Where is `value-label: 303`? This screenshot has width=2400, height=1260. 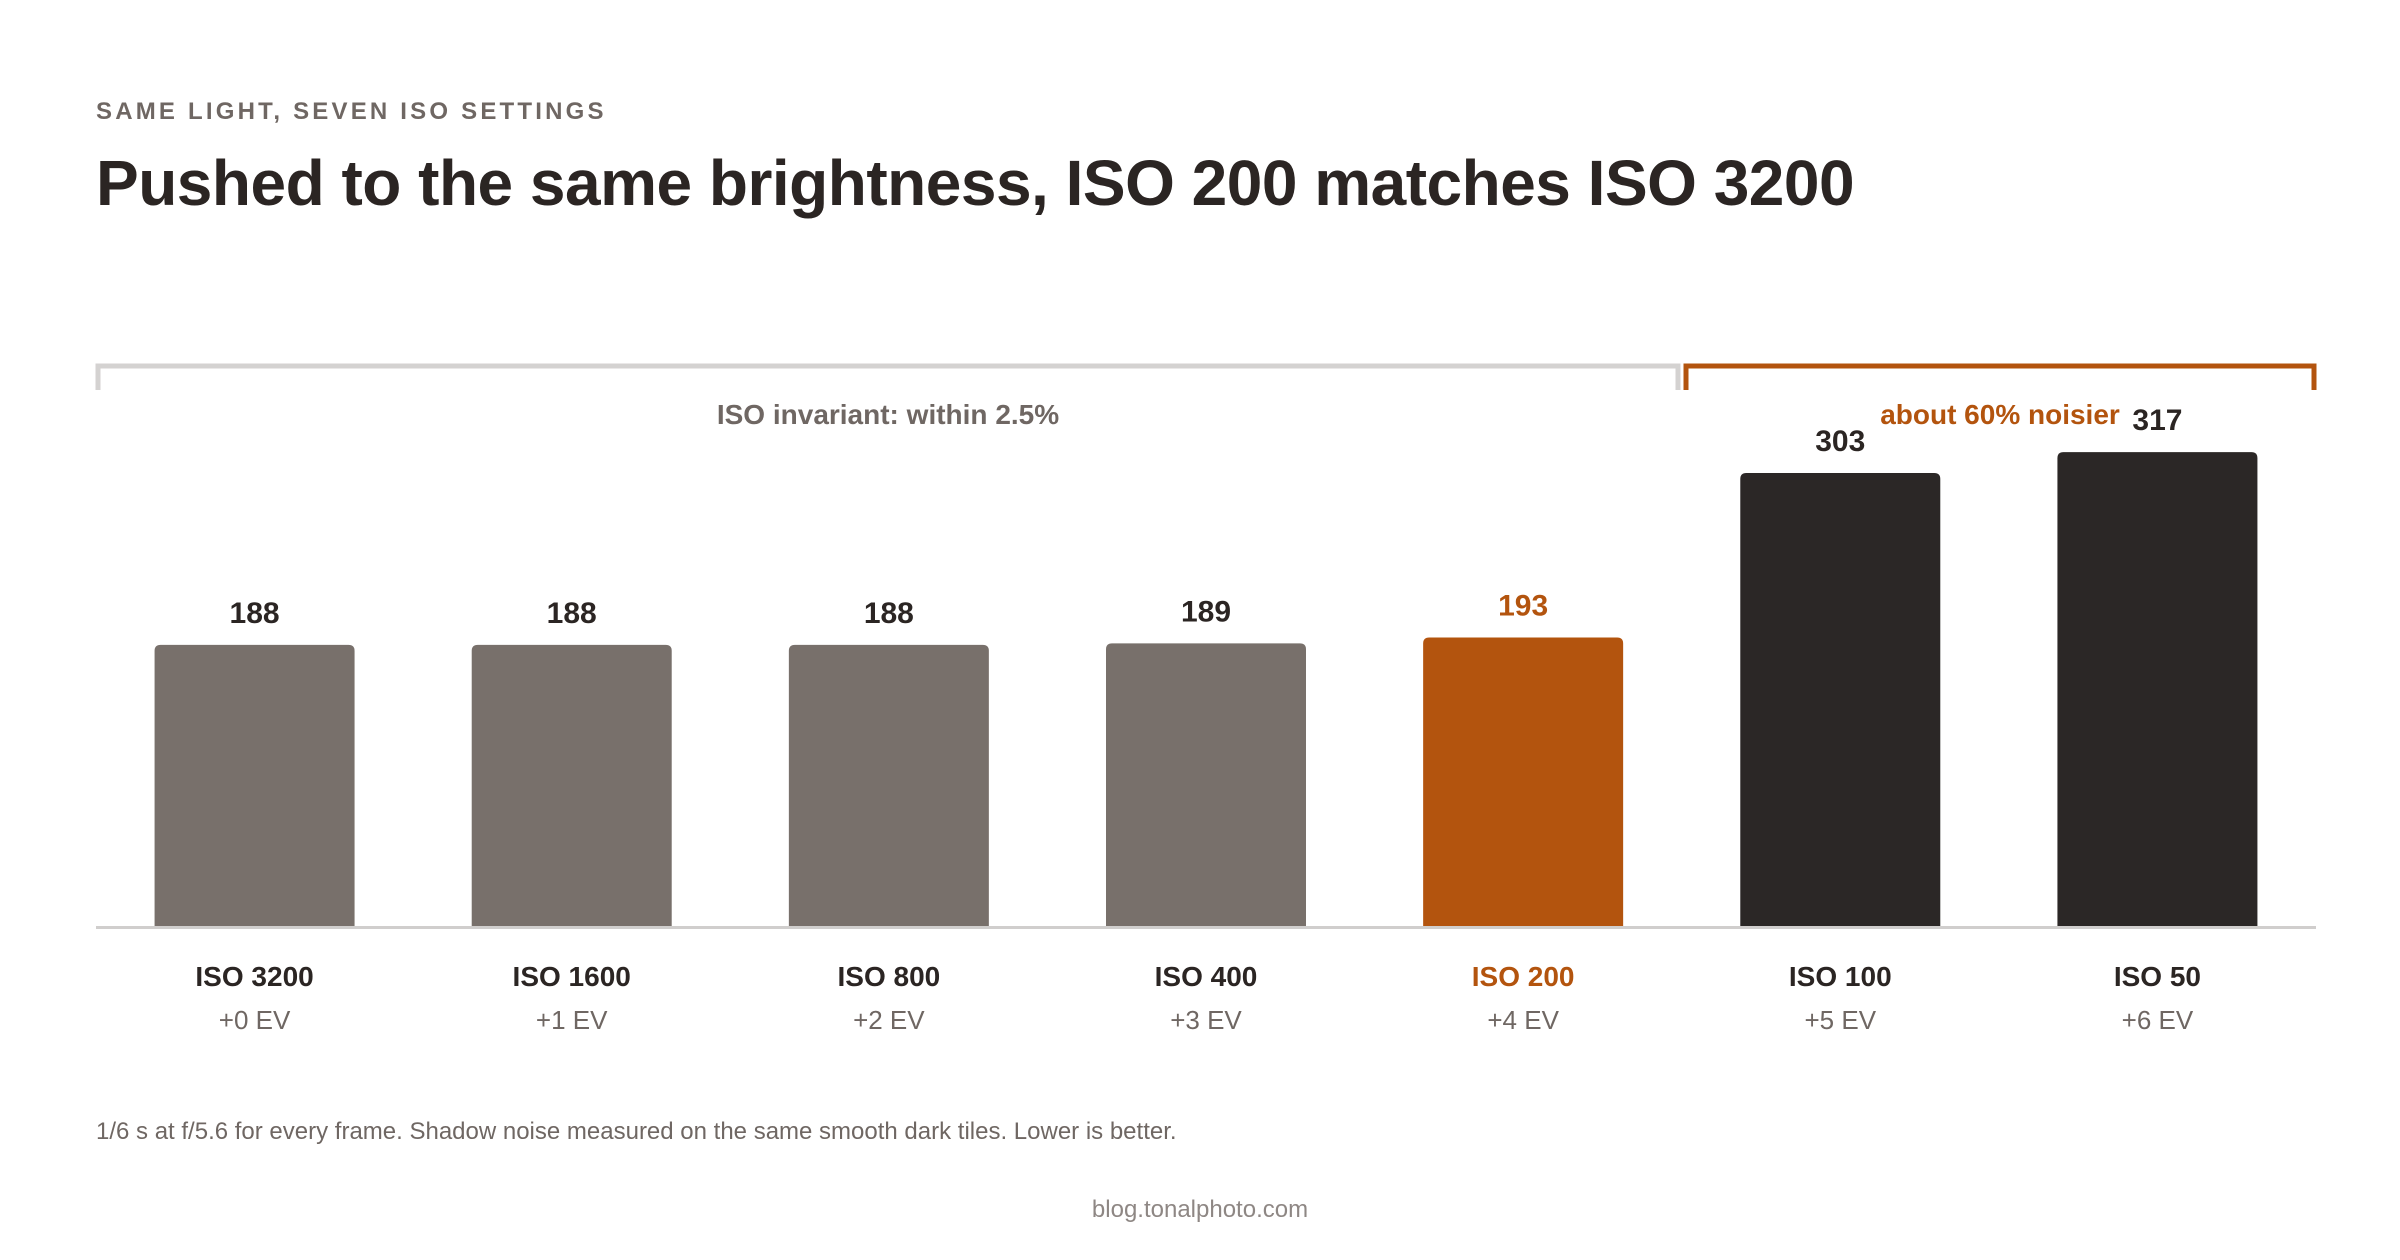 value-label: 303 is located at coordinates (1840, 441).